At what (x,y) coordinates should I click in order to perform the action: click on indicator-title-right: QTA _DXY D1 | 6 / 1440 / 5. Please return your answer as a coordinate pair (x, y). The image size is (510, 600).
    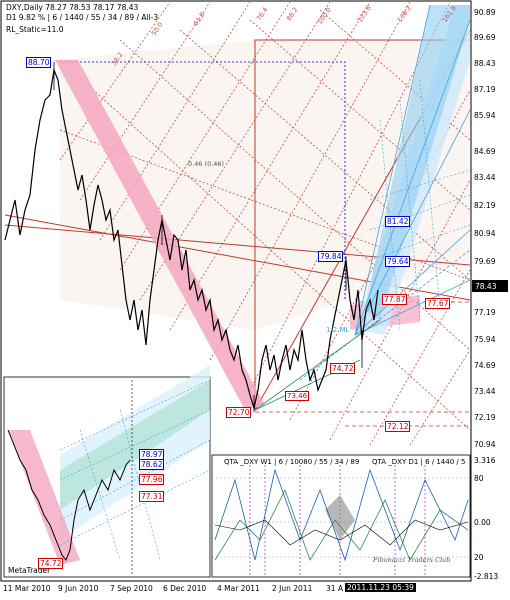
    Looking at the image, I should click on (419, 462).